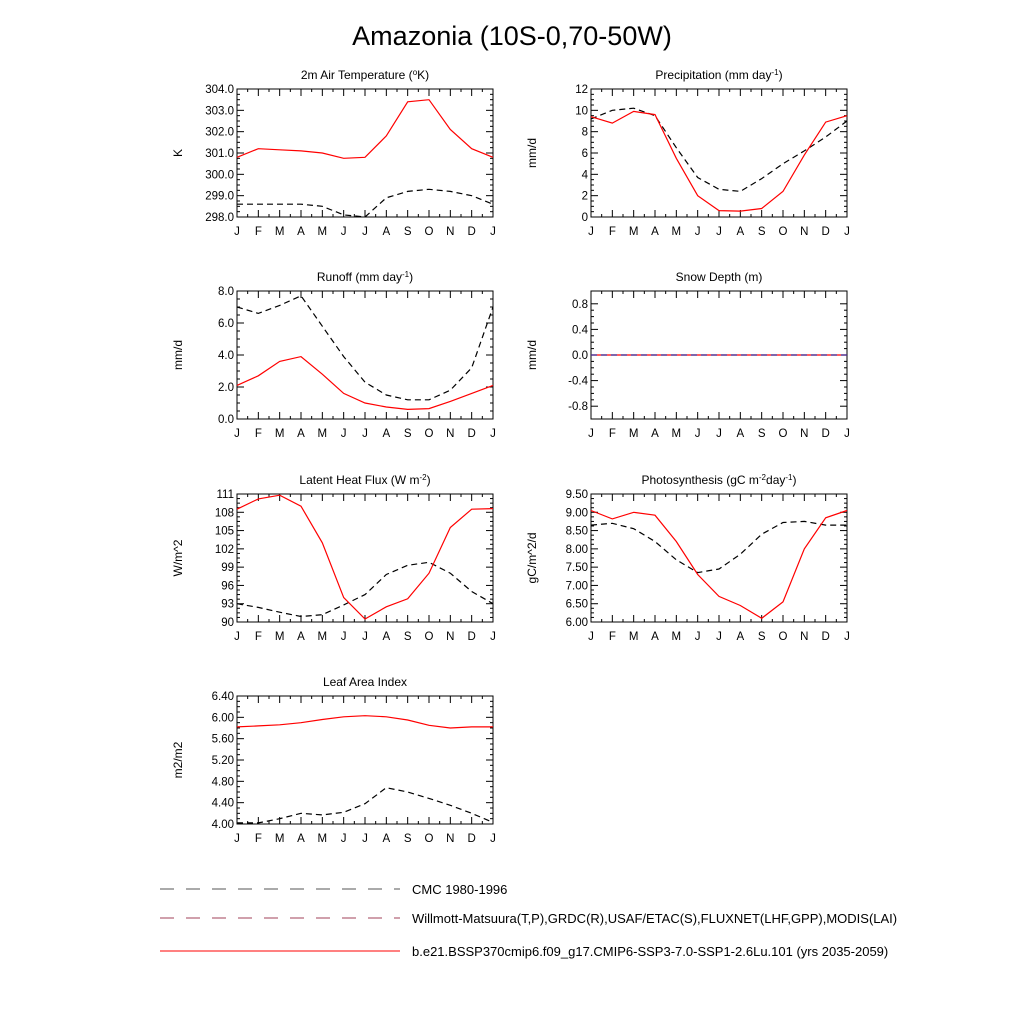 The width and height of the screenshot is (1024, 1024). What do you see at coordinates (227, 605) in the screenshot?
I see `y-tick-label: 93` at bounding box center [227, 605].